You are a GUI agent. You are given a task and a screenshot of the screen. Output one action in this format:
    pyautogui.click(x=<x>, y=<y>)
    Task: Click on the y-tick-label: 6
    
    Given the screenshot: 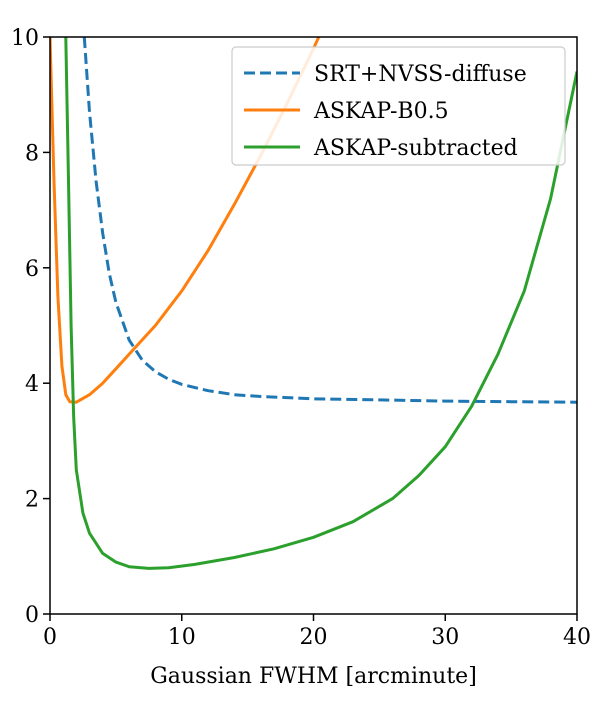 What is the action you would take?
    pyautogui.click(x=32, y=269)
    